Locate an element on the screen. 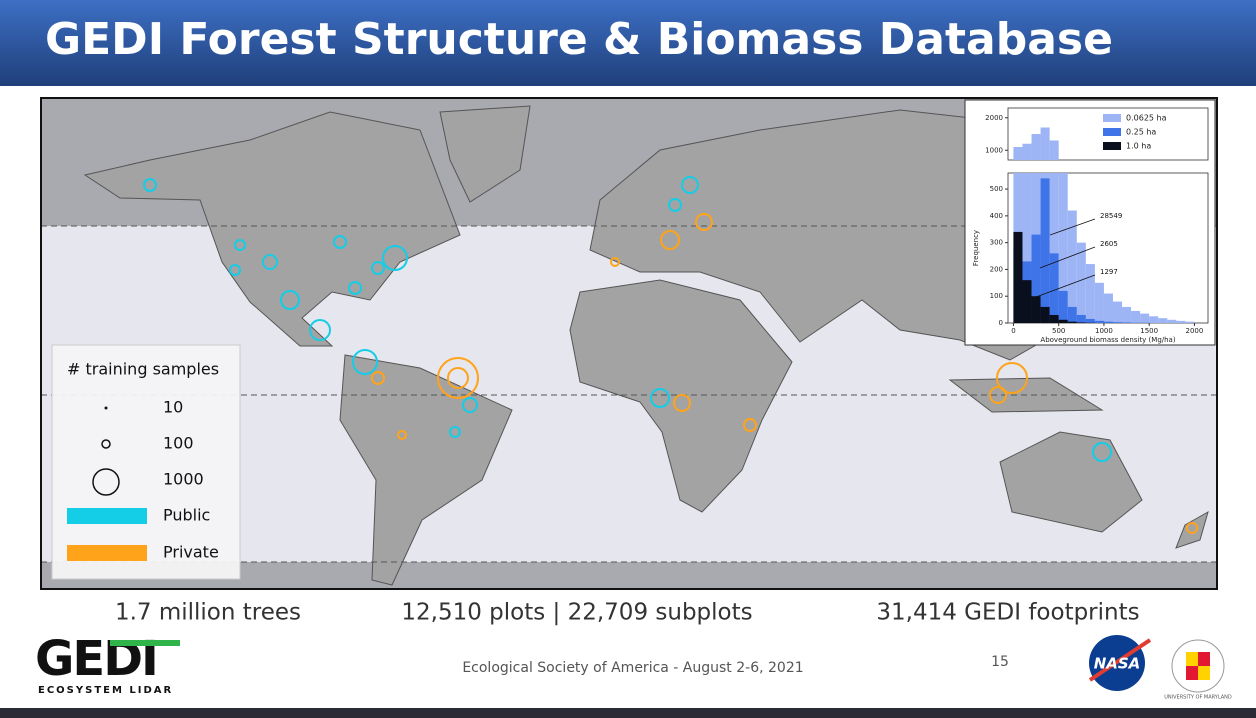 This screenshot has height=718, width=1256. color-label: Public is located at coordinates (186, 515).